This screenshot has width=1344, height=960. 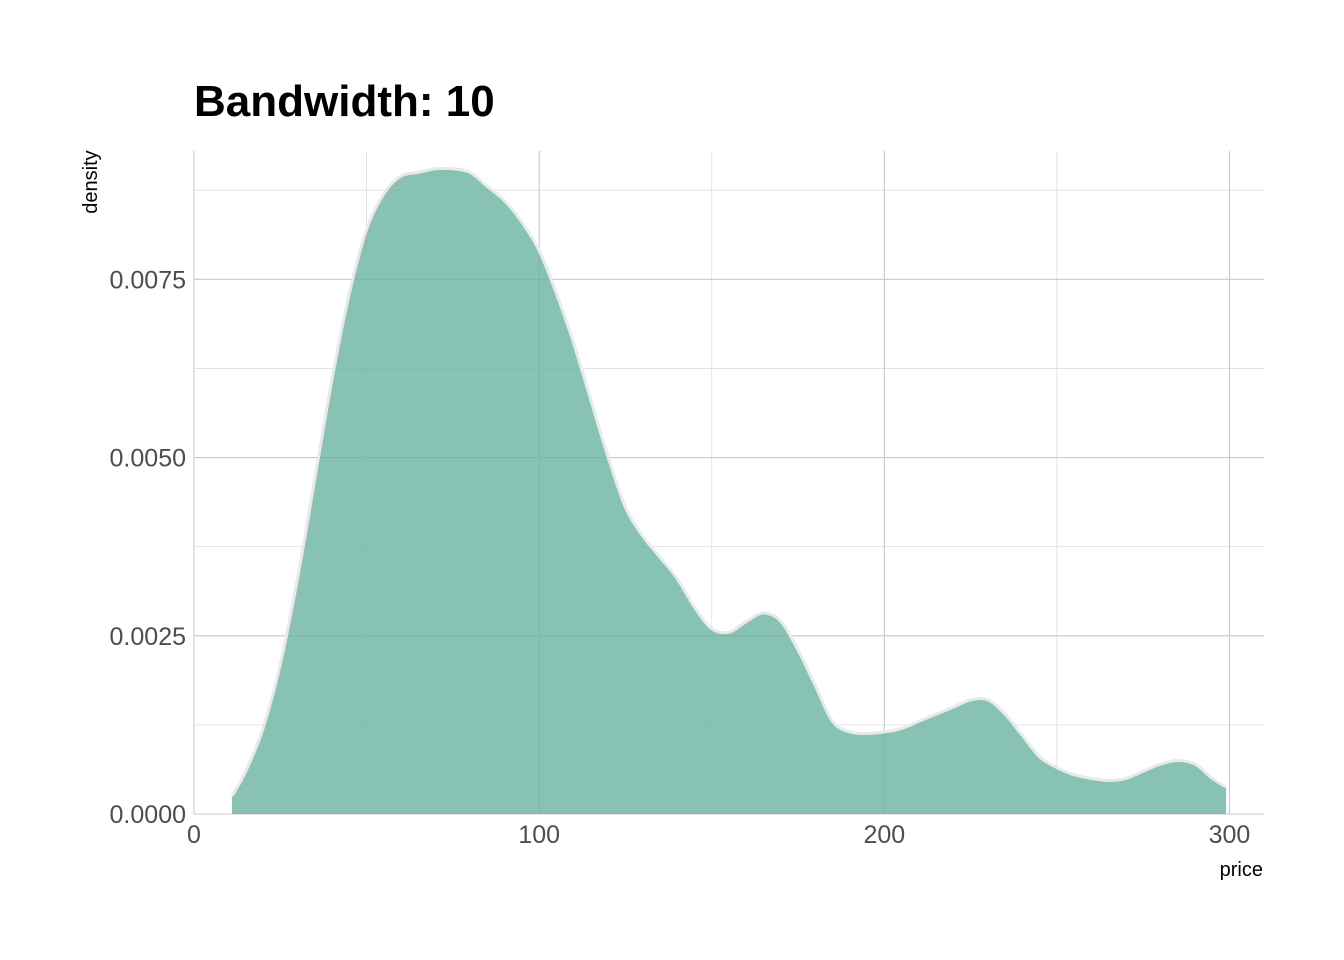 What do you see at coordinates (539, 835) in the screenshot?
I see `x-tick-label: 100` at bounding box center [539, 835].